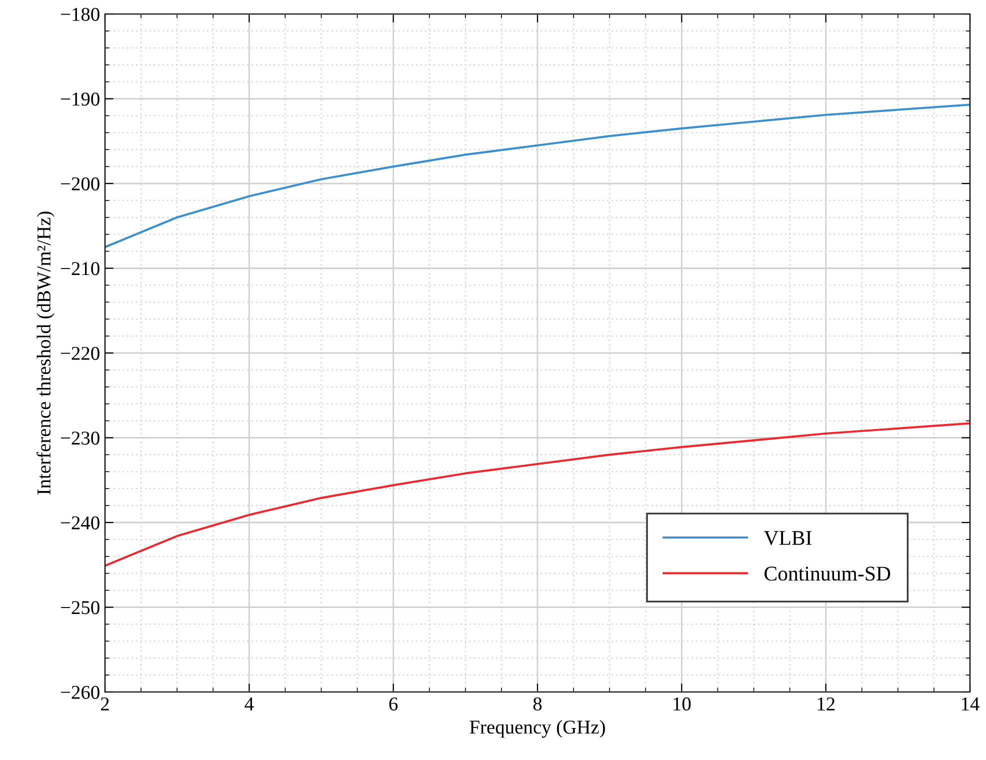 The width and height of the screenshot is (986, 760). Describe the element at coordinates (80, 438) in the screenshot. I see `y-tick-label: −230` at that location.